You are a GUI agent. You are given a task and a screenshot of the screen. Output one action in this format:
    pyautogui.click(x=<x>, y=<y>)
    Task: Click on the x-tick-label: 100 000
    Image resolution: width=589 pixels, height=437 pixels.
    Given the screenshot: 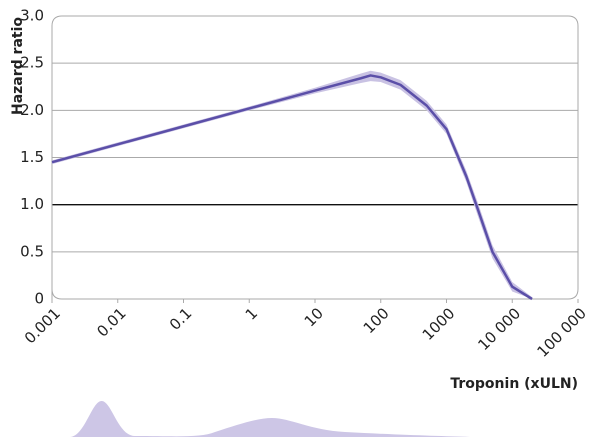 What is the action you would take?
    pyautogui.click(x=561, y=332)
    